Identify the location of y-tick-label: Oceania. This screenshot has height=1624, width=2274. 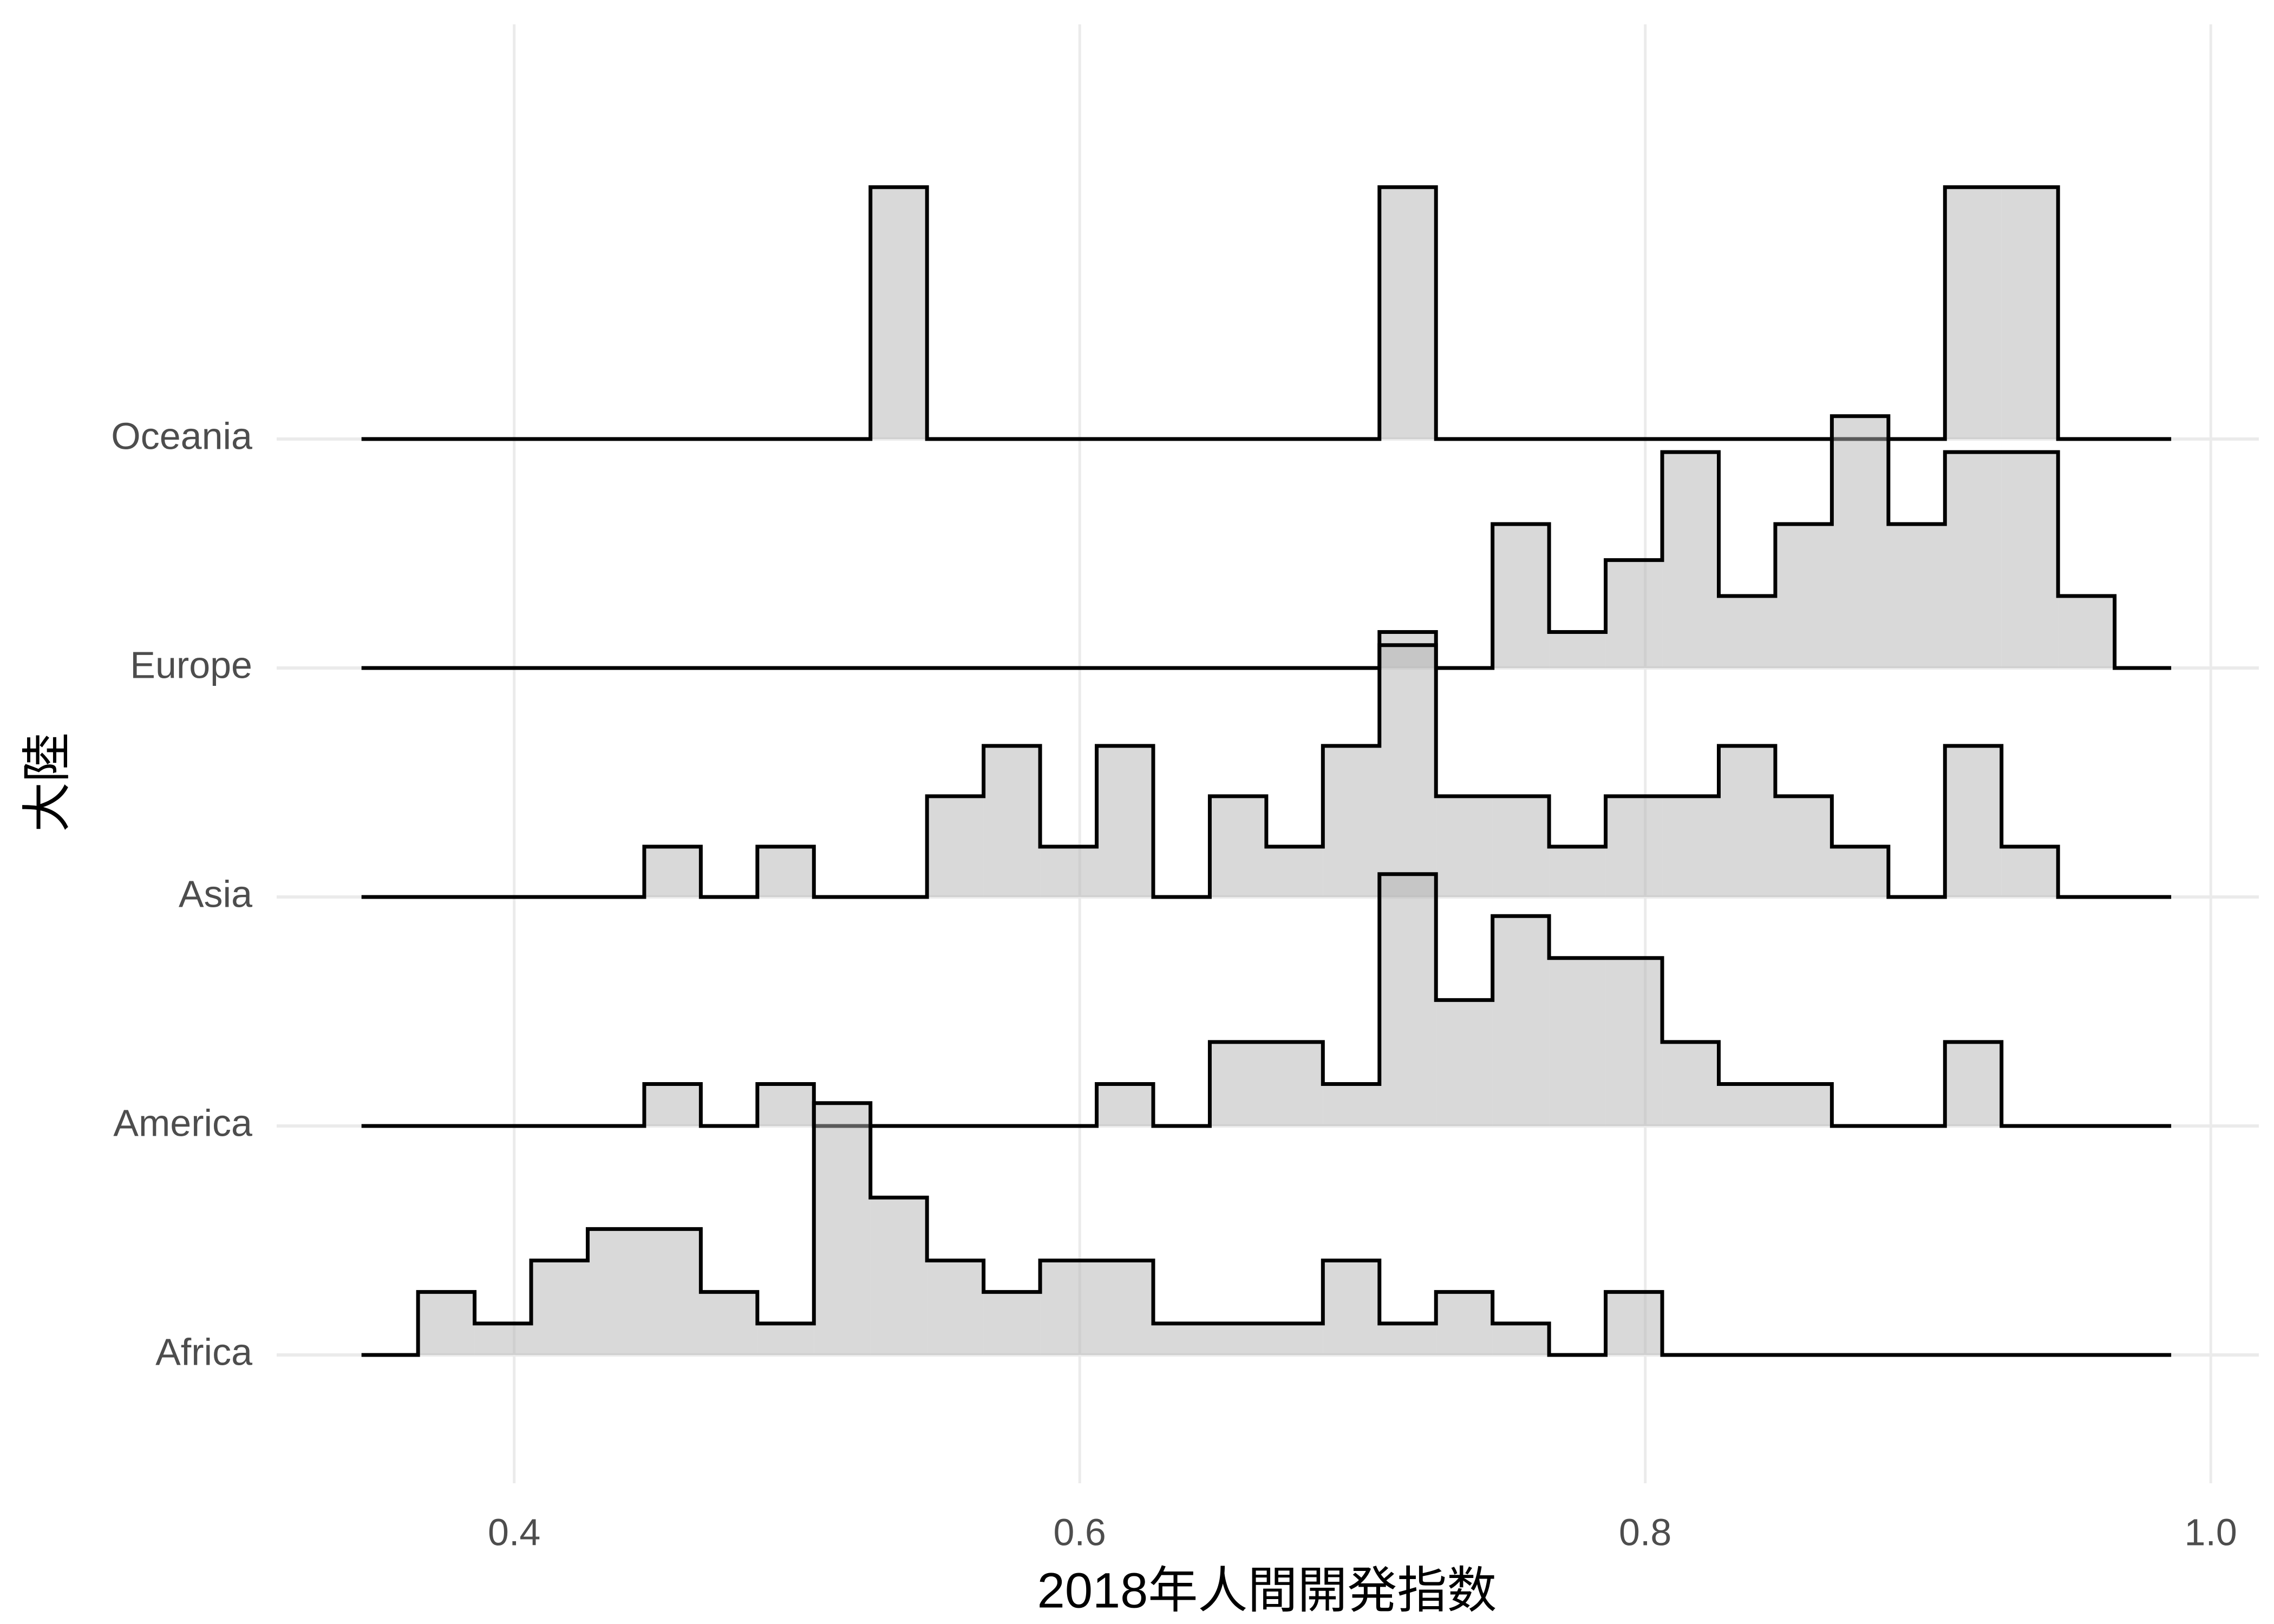
(182, 436).